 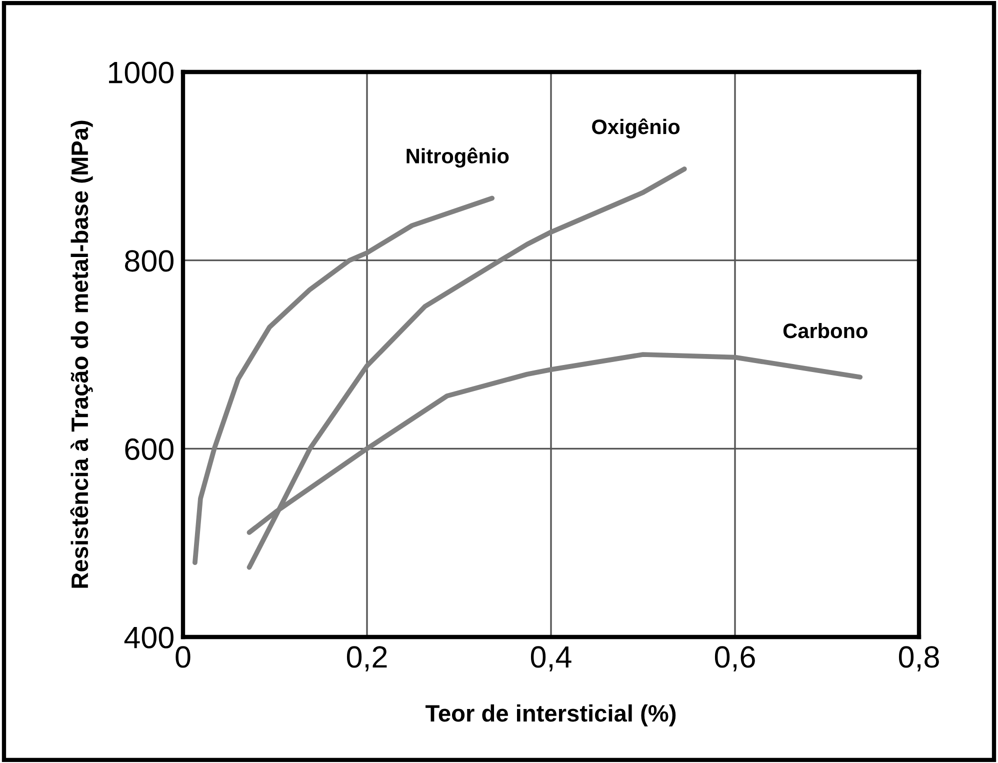 What do you see at coordinates (149, 449) in the screenshot?
I see `y-tick-label: 600` at bounding box center [149, 449].